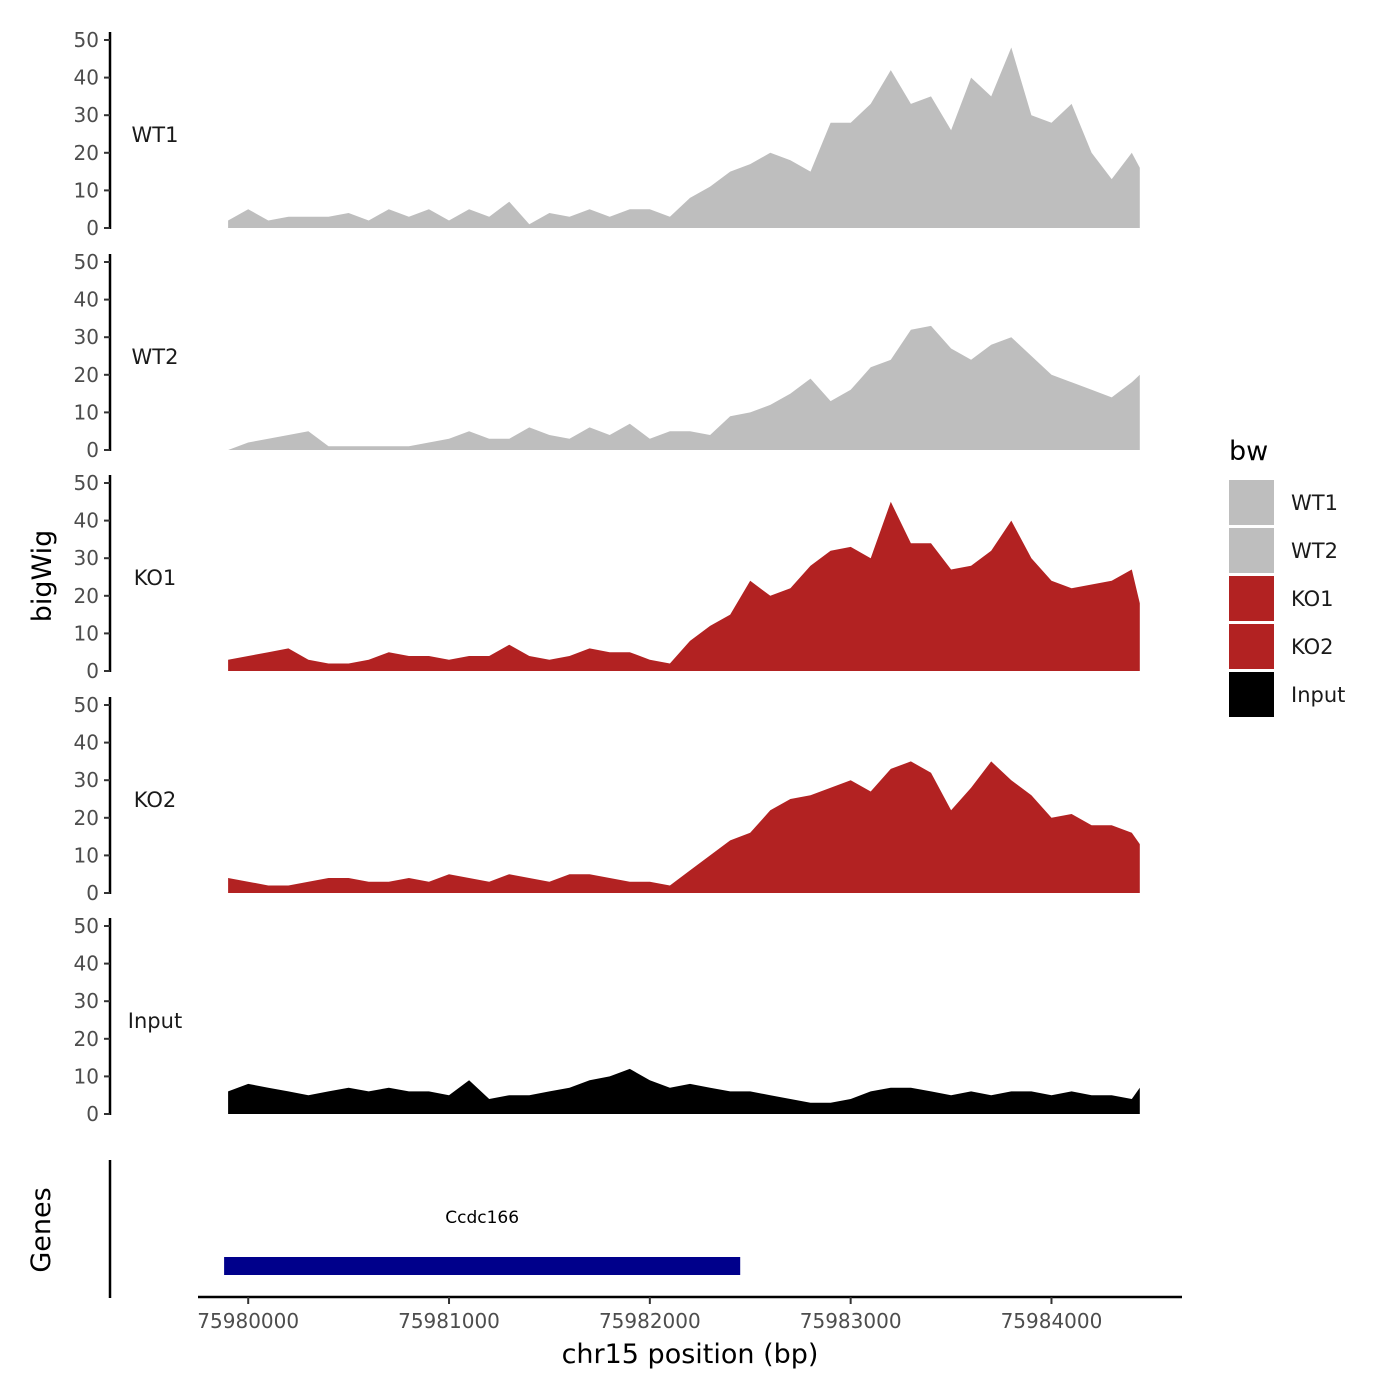 This screenshot has height=1400, width=1400. I want to click on legend-item-wt2: WT2, so click(1283, 550).